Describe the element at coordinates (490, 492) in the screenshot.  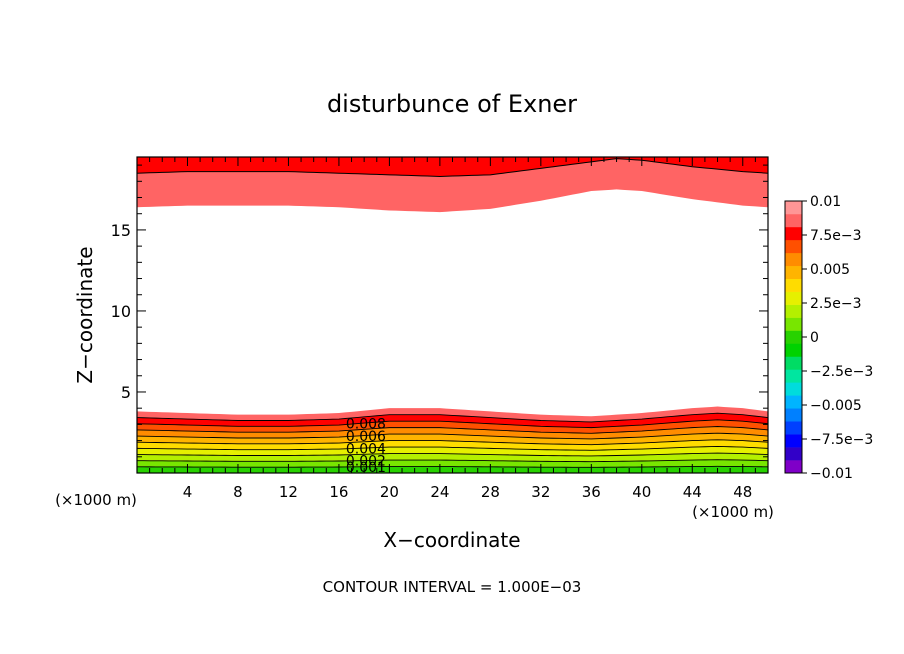
I see `x-tick-label: 28` at that location.